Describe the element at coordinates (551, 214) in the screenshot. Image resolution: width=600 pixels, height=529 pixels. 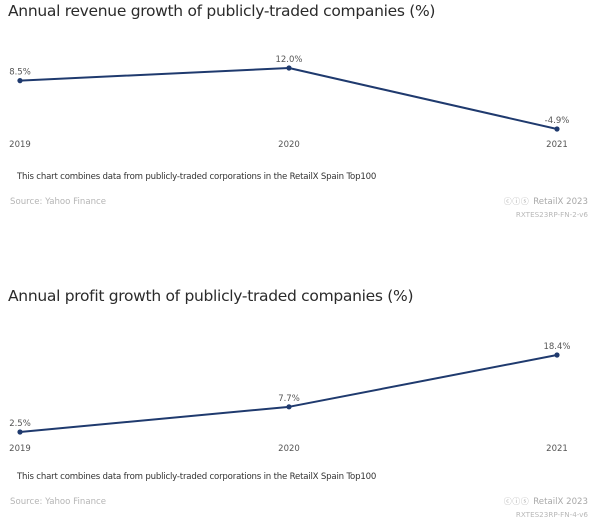
I see `chart-code: RXTES23RP-FN-2-v6` at that location.